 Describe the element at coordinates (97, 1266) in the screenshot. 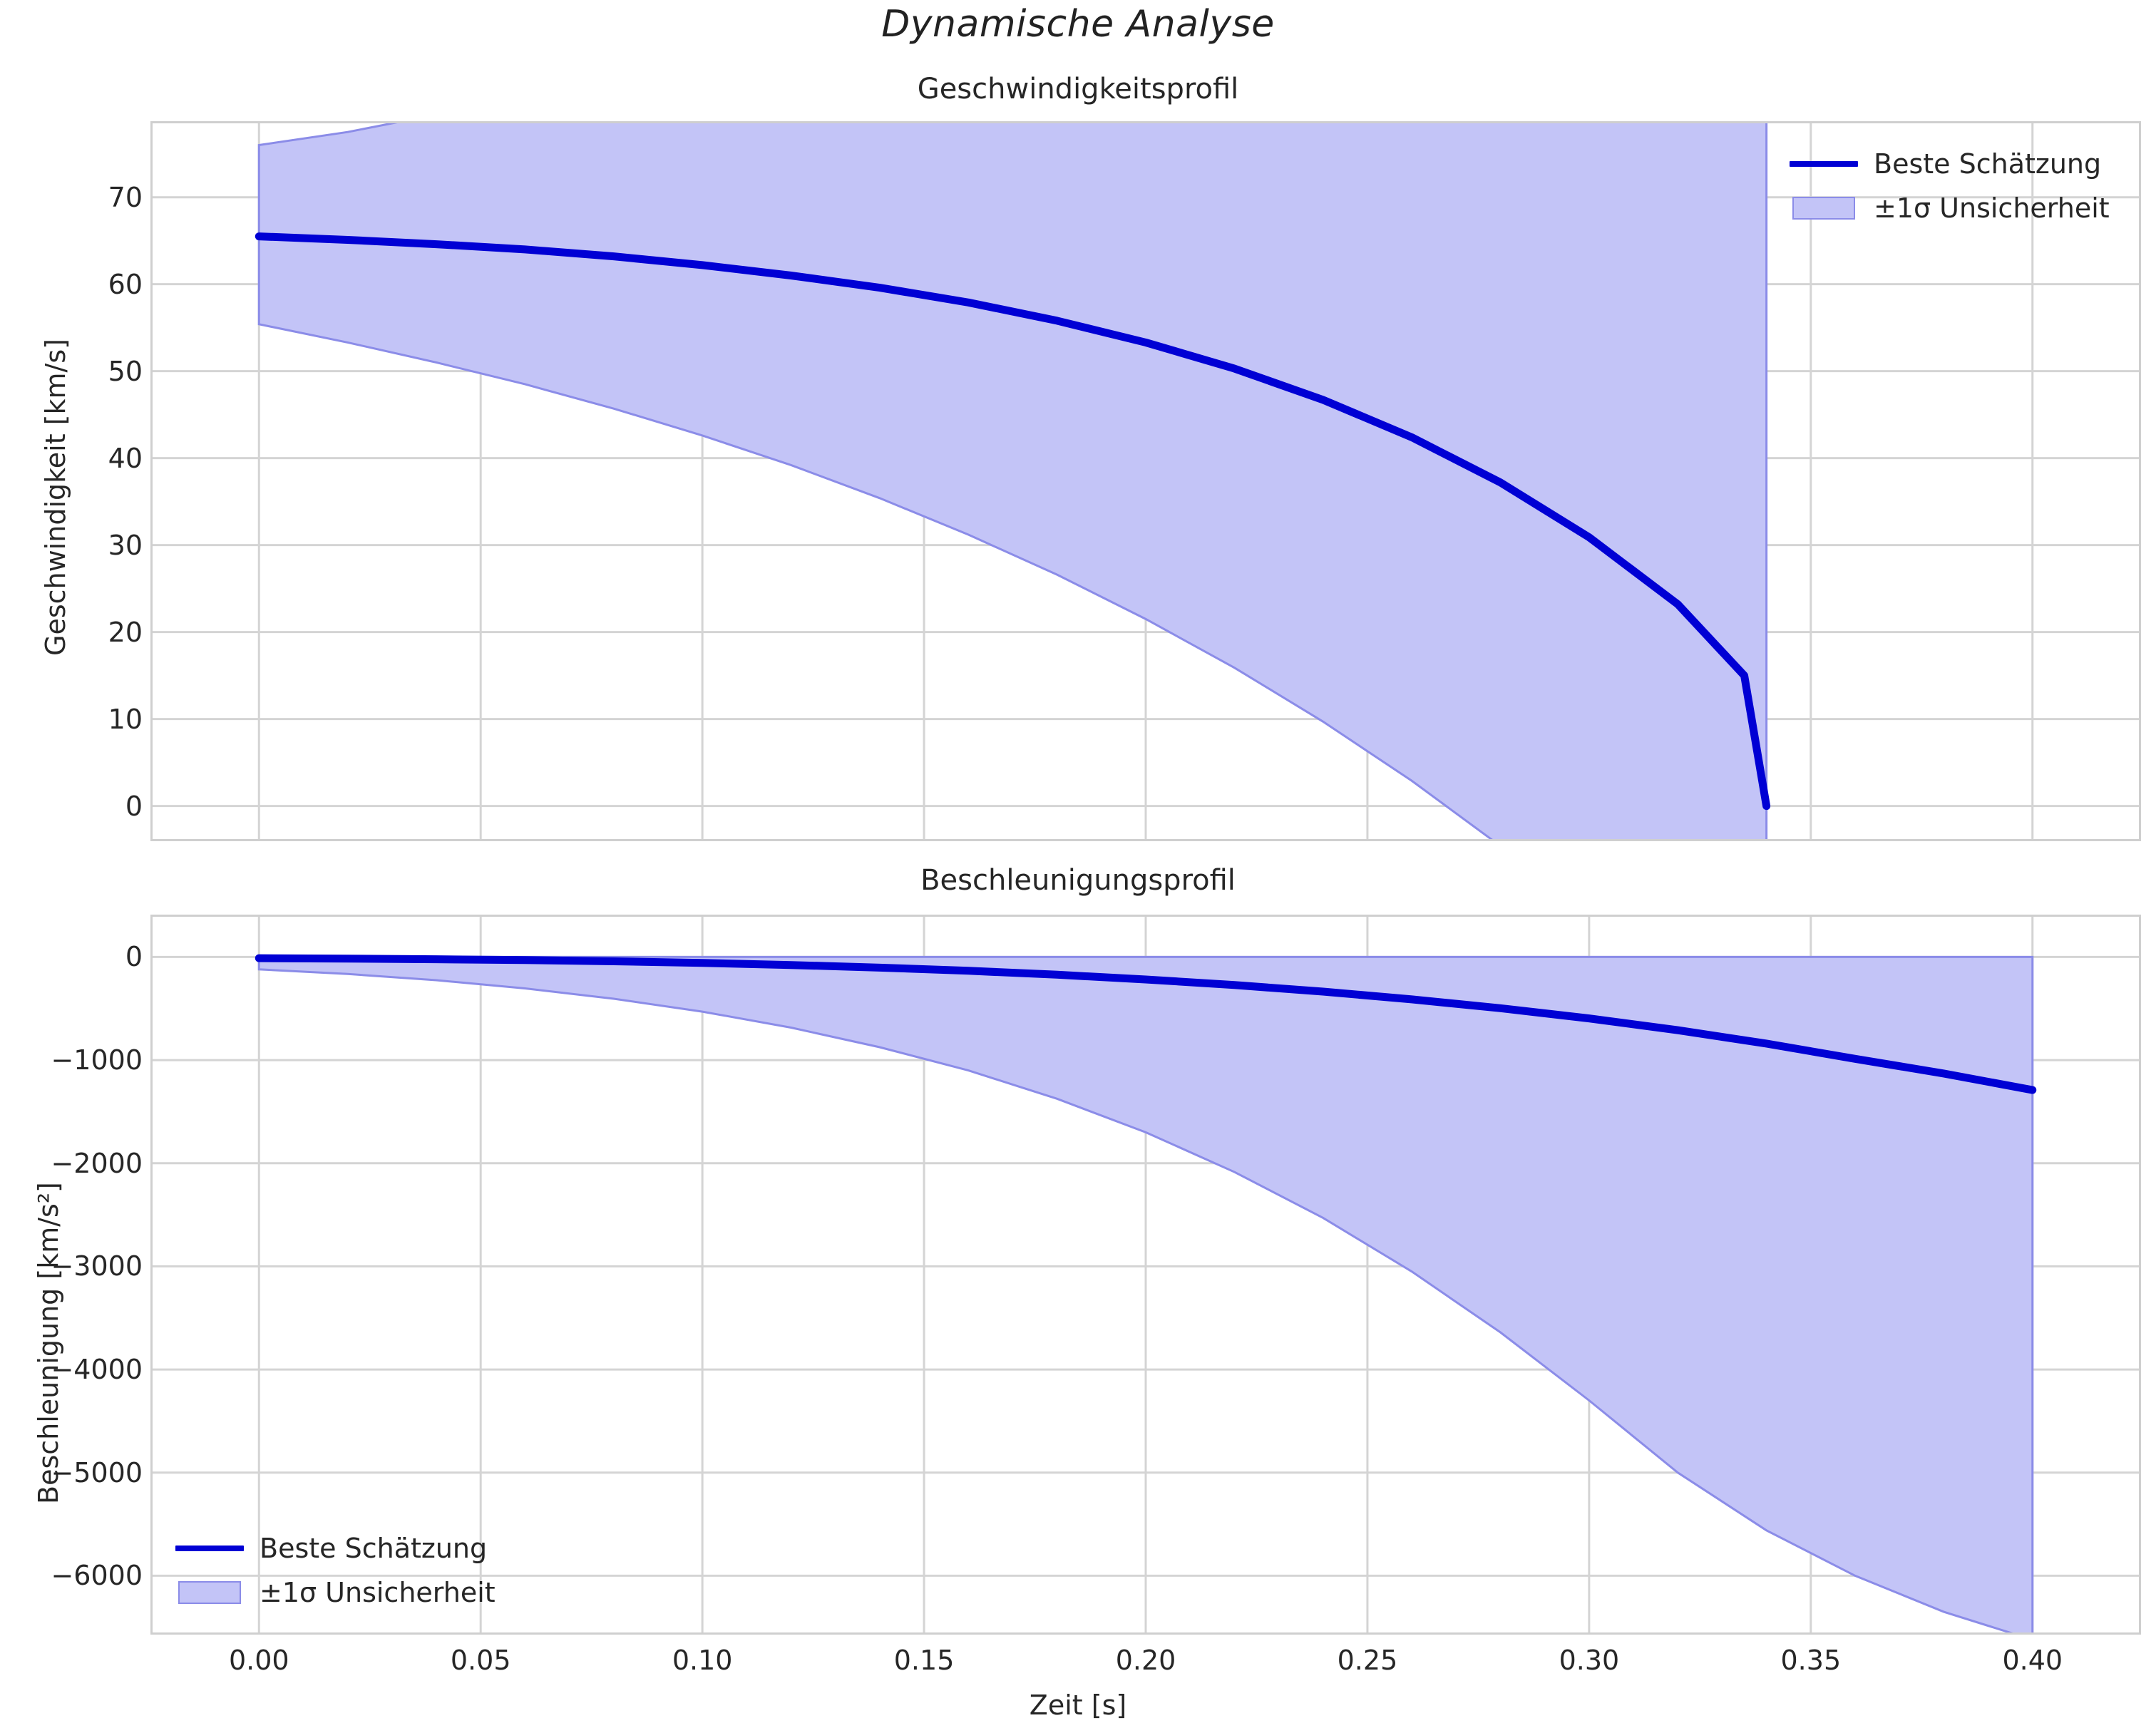

I see `y-tick-label: −3000` at that location.